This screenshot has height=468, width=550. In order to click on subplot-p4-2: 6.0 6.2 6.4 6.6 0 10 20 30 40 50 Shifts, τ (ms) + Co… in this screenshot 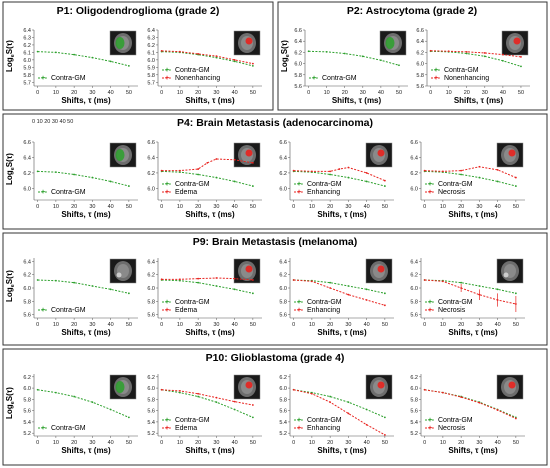, I will do `click(204, 179)`.